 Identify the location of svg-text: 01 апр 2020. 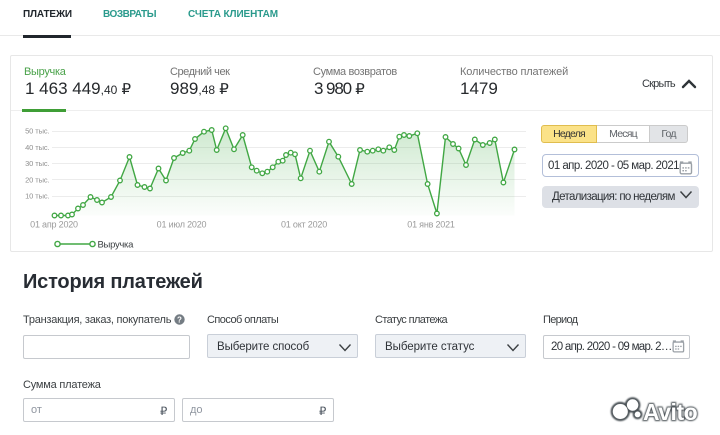
(54, 225).